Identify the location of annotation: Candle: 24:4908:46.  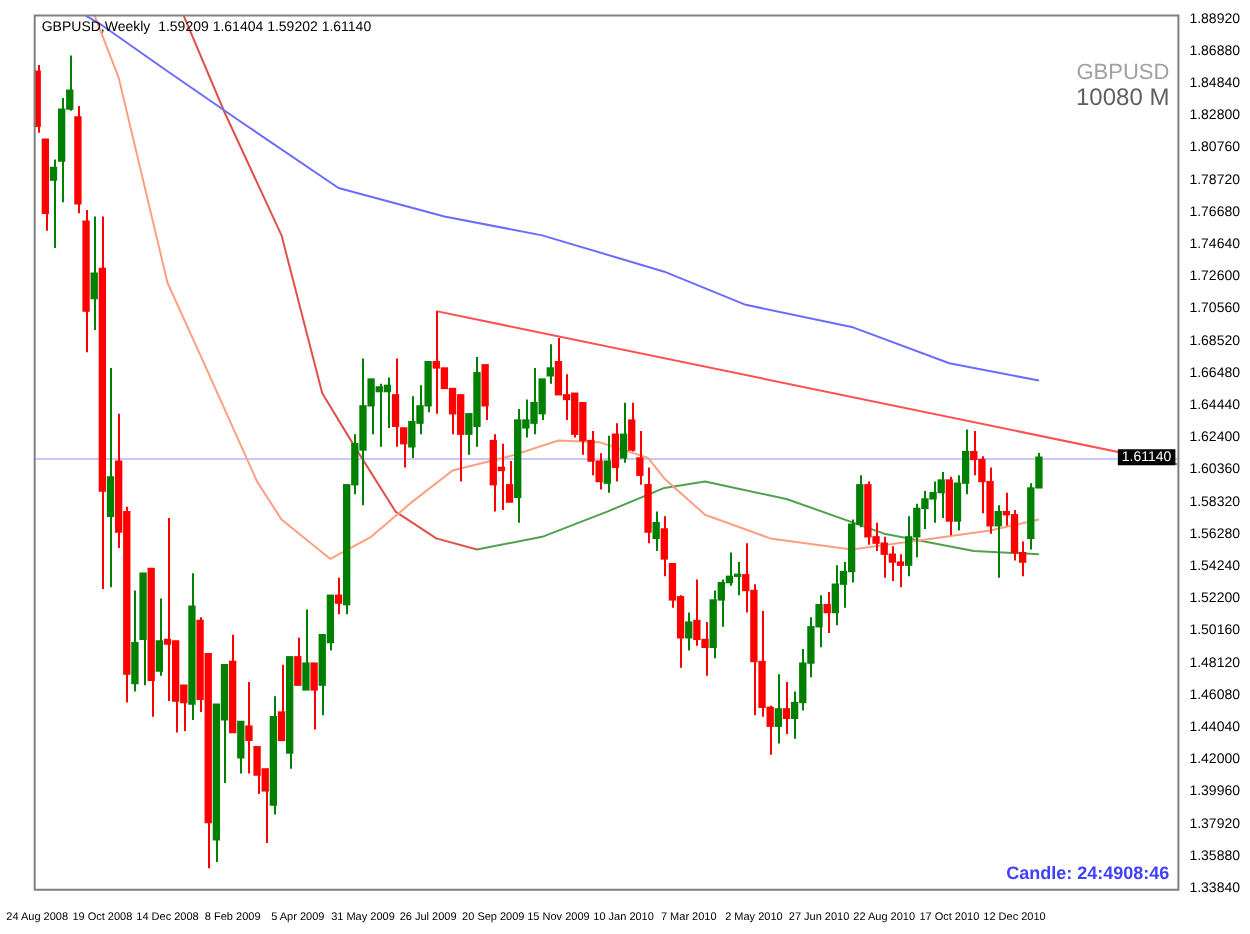
(1088, 872).